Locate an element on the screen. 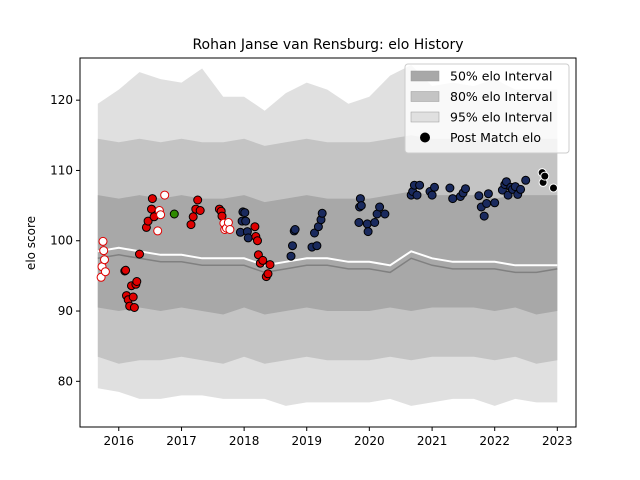 The height and width of the screenshot is (480, 640). median-line is located at coordinates (327, 256).